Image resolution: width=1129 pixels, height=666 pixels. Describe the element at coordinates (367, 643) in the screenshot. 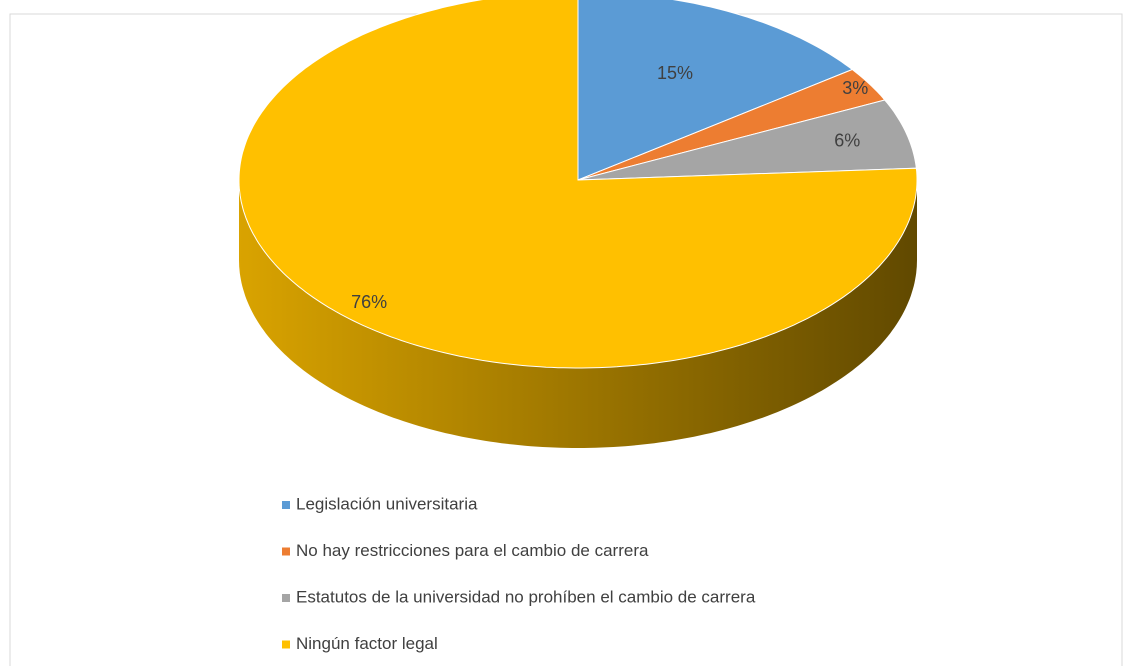

I see `legend-label: Ningún factor legal` at that location.